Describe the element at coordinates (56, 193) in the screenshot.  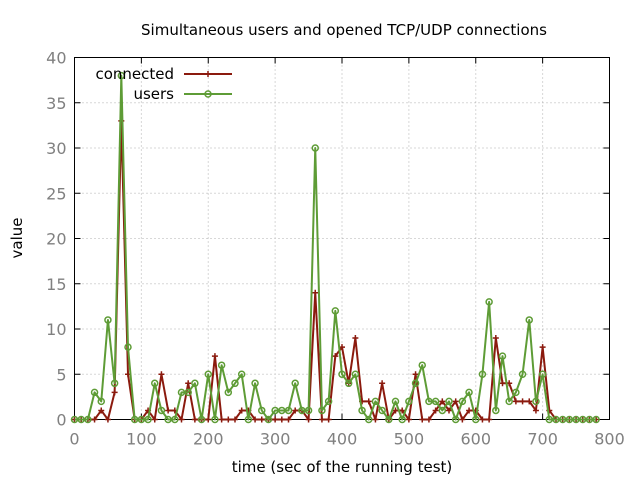
I see `y-tick-label: 25` at that location.